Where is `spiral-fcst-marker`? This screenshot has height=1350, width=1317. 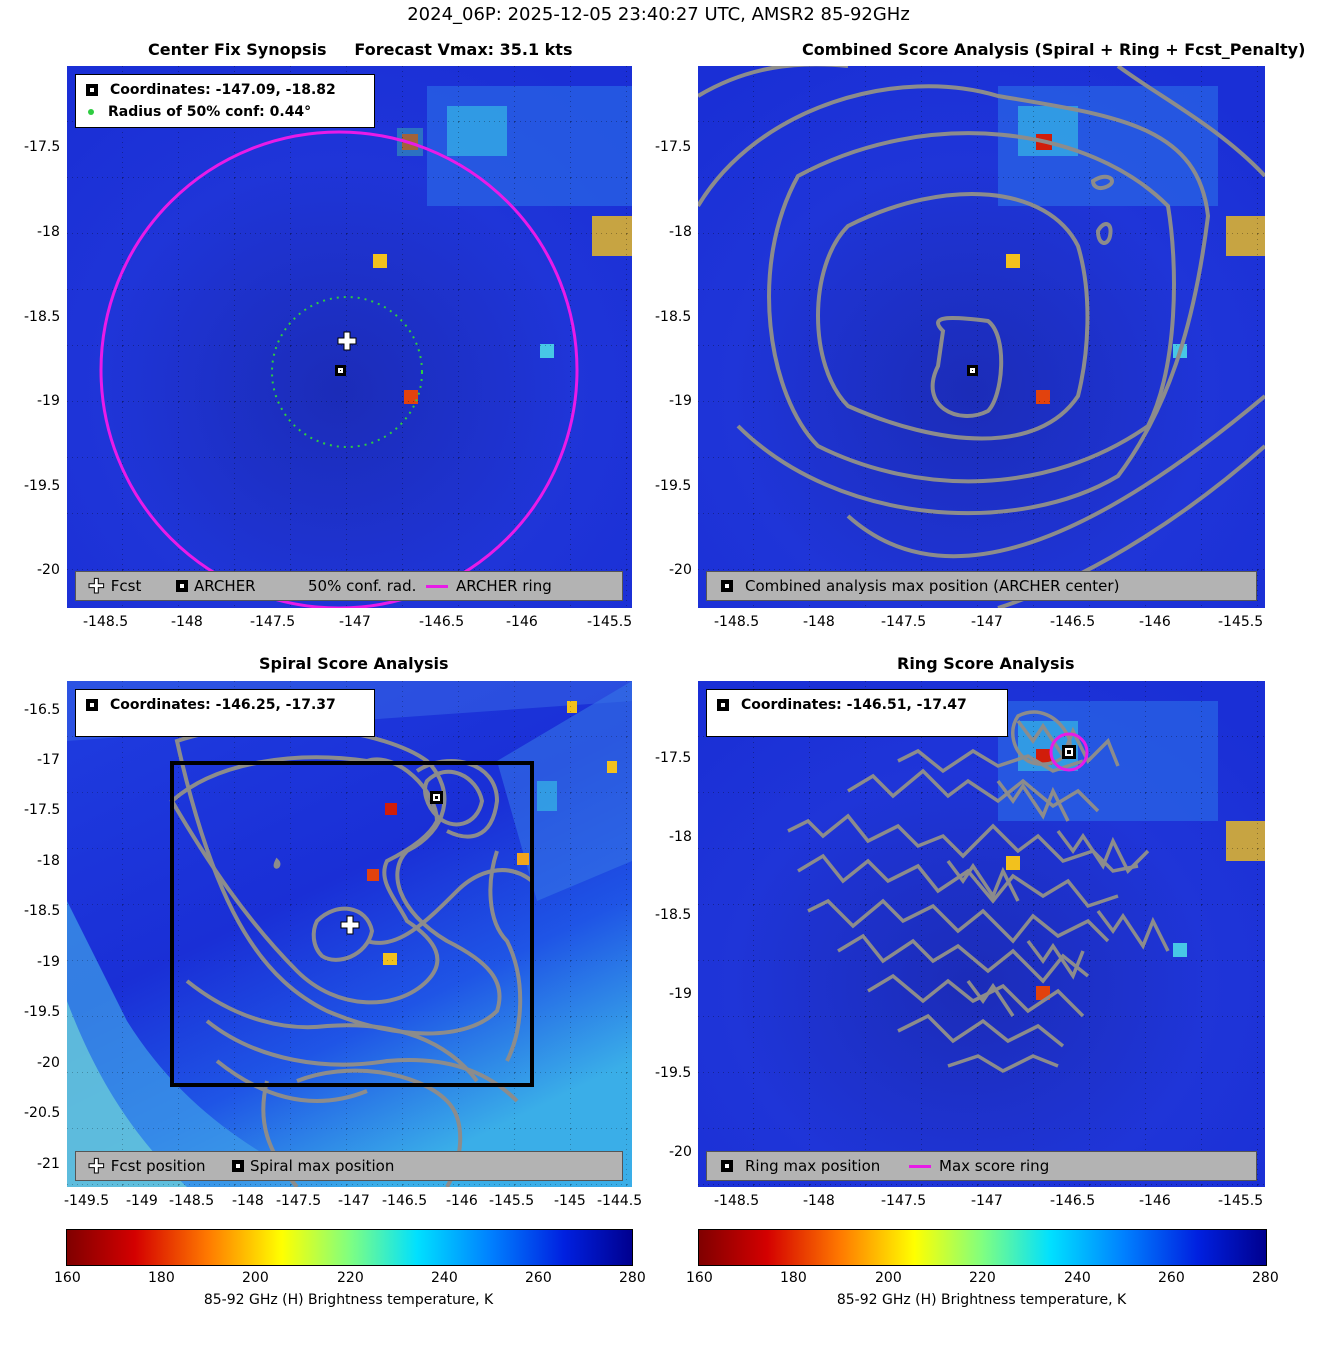
spiral-fcst-marker is located at coordinates (350, 925).